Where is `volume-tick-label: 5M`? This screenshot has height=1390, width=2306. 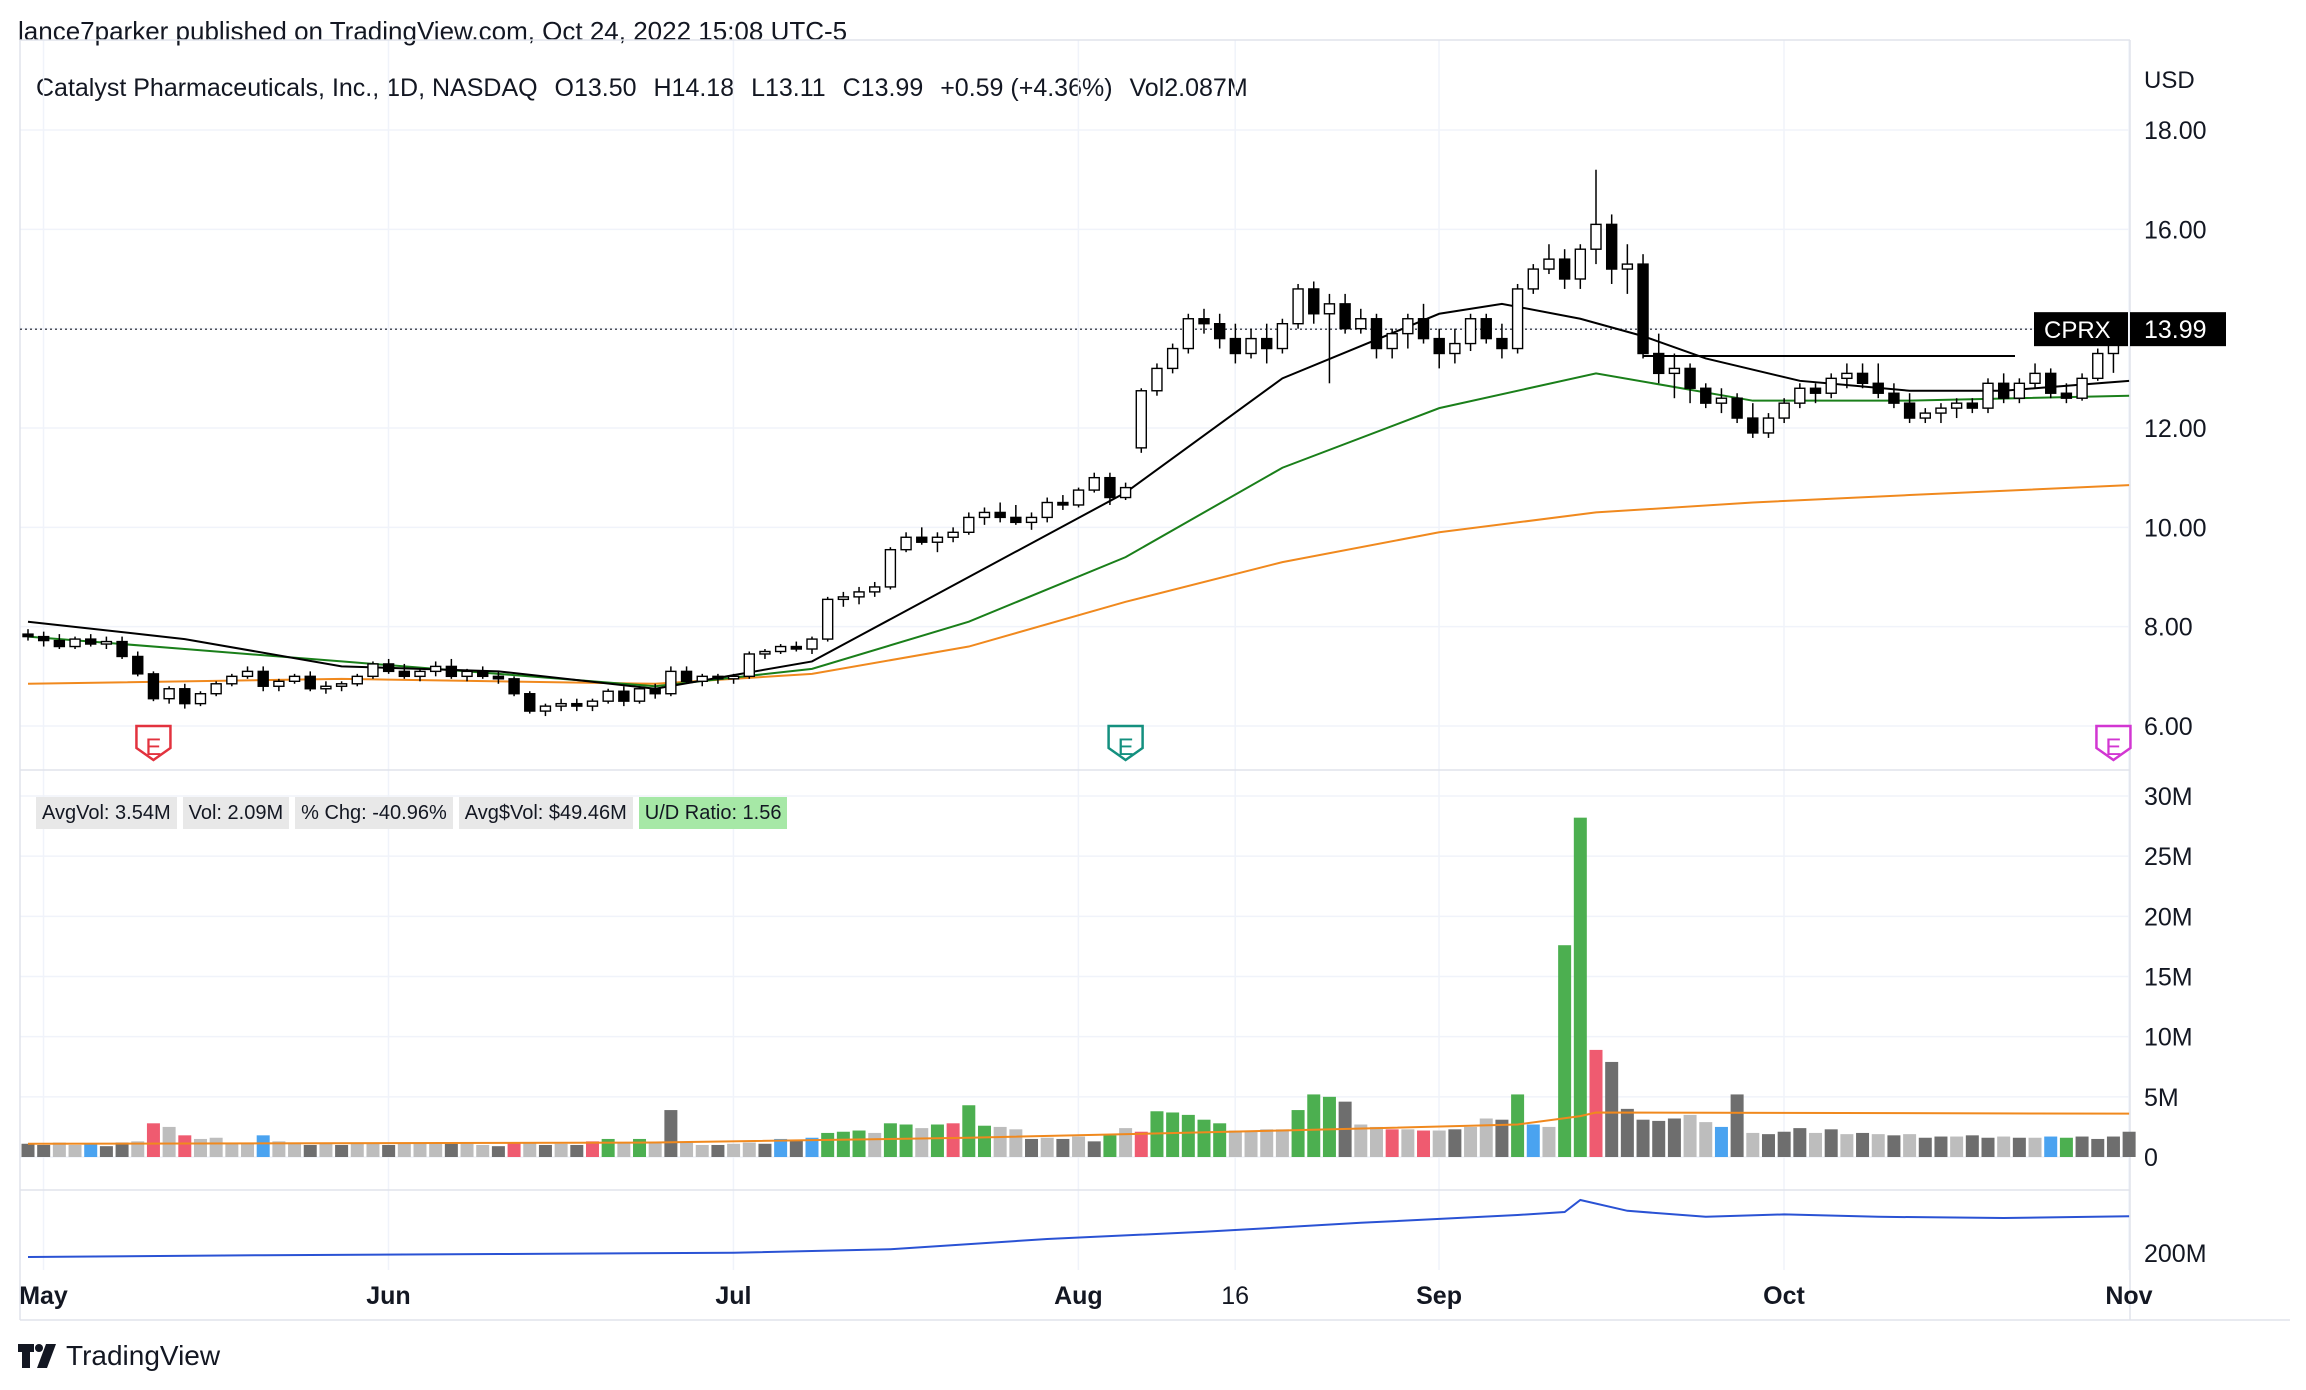
volume-tick-label: 5M is located at coordinates (2161, 1098).